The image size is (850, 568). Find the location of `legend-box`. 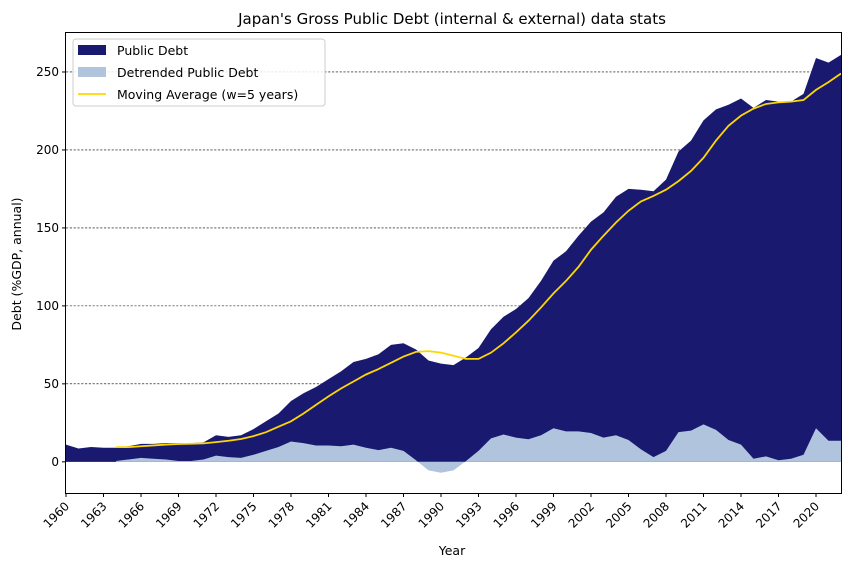

legend-box is located at coordinates (199, 72).